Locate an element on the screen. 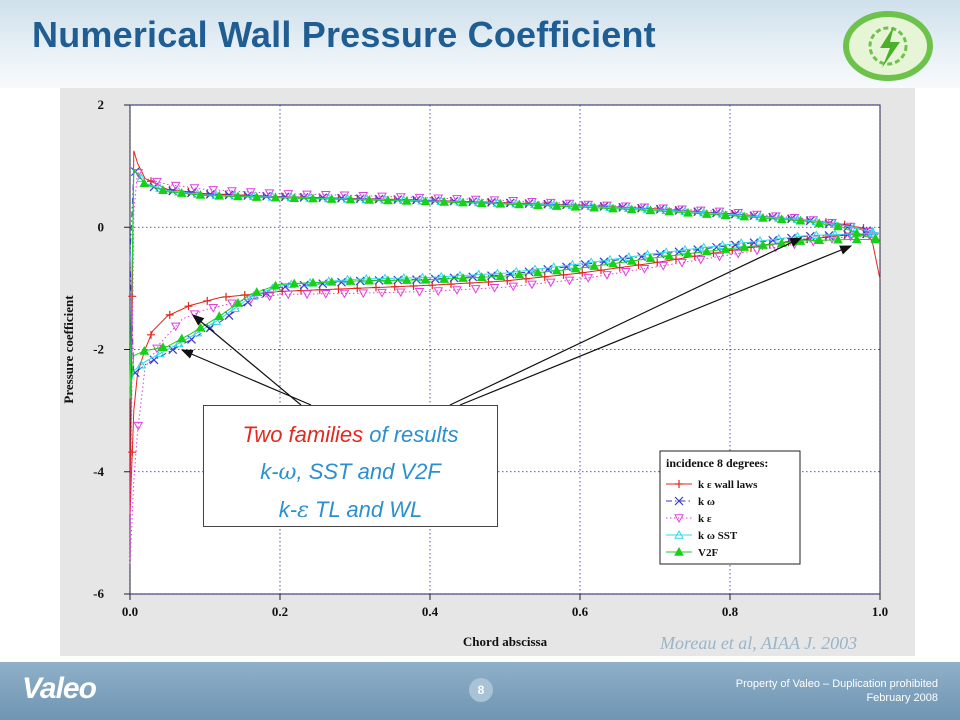  y-axis-label: Pressure coefficient is located at coordinates (68, 349).